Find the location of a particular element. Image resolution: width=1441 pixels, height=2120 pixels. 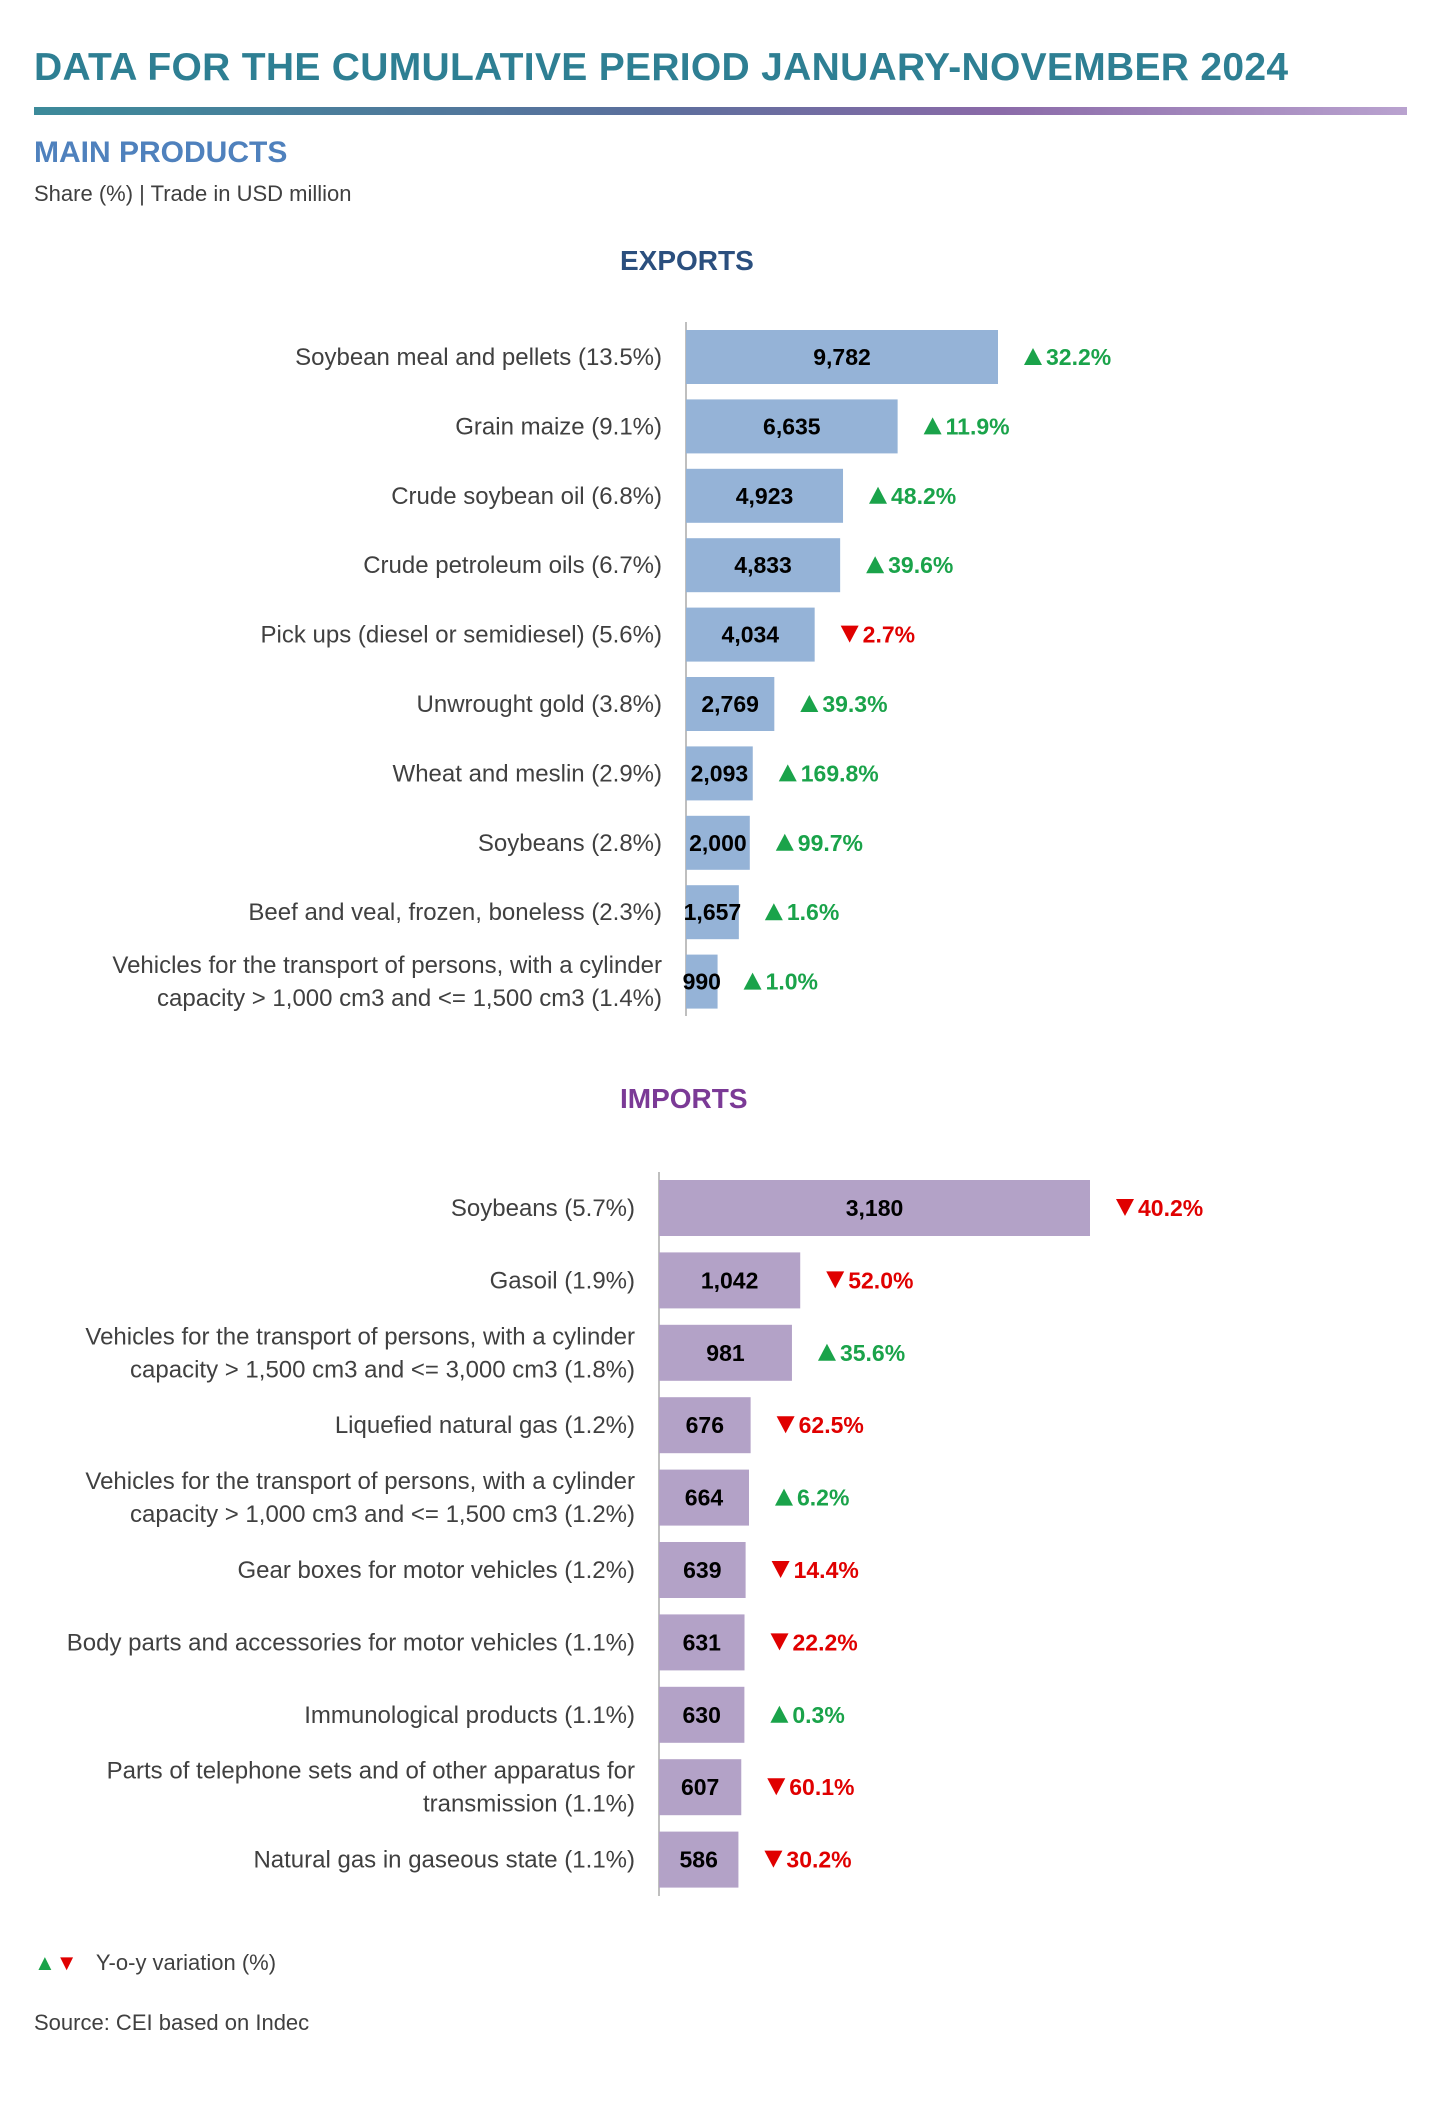

subtitle: Share (%) | Trade in USD million is located at coordinates (193, 193).